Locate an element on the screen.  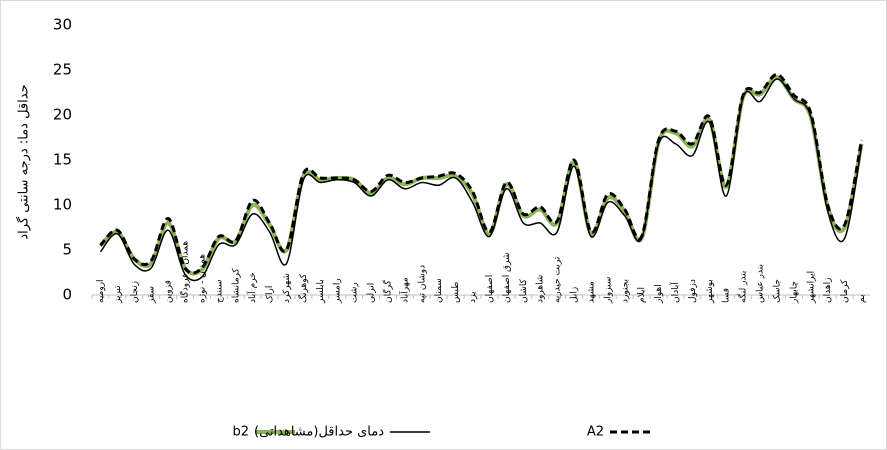
y-tick-label: 25 is located at coordinates (62, 70).